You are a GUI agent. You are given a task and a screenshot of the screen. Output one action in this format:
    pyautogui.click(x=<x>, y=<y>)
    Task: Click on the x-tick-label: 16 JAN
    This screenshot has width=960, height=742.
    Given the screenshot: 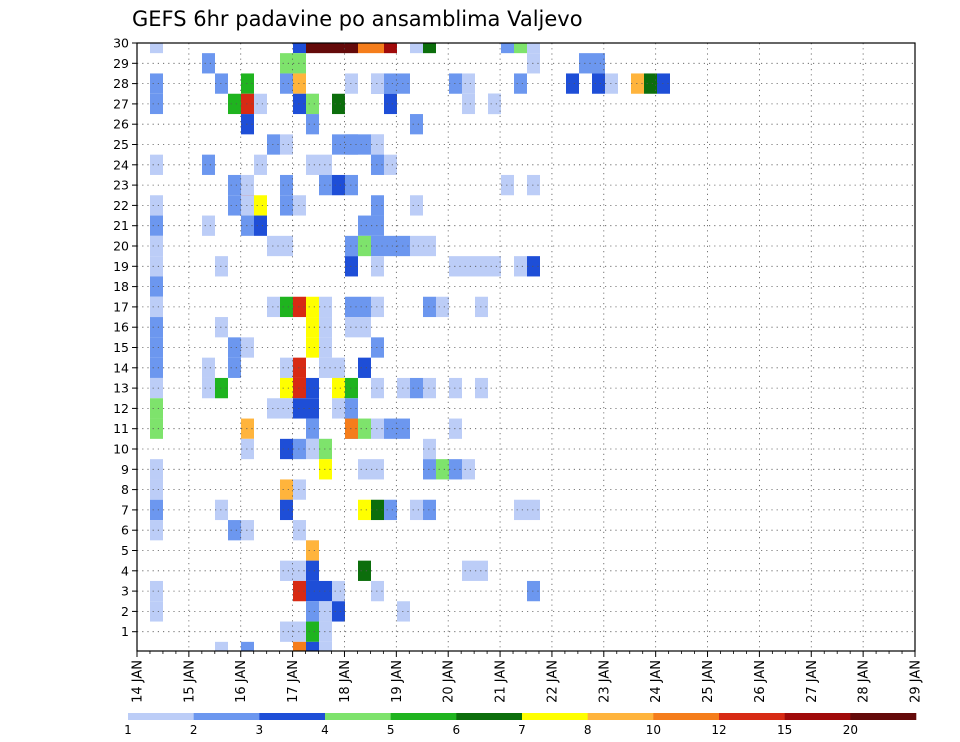 What is the action you would take?
    pyautogui.click(x=241, y=681)
    